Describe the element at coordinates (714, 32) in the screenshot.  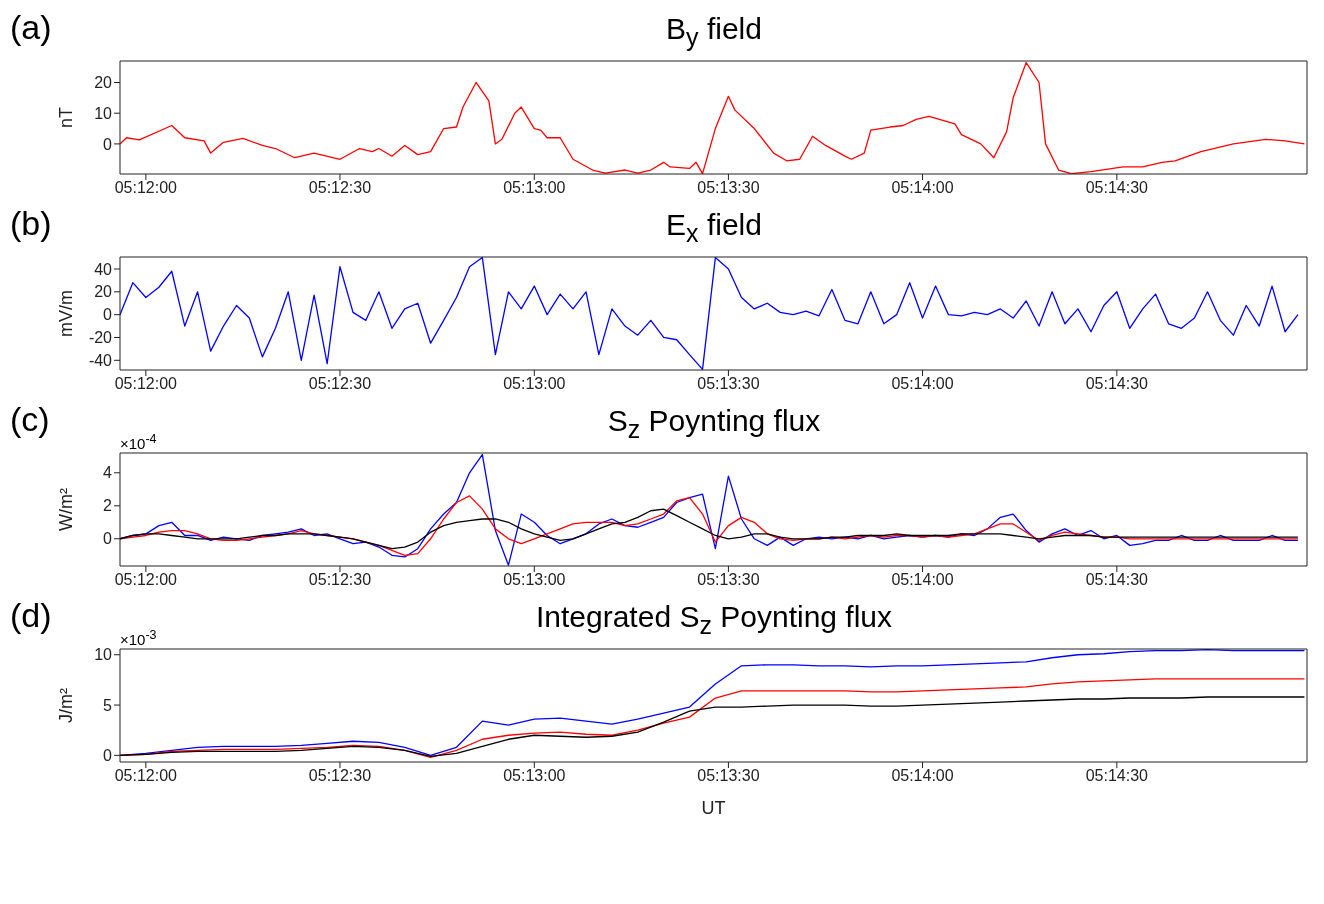
I see `chart-title: B$_{y}$ field` at that location.